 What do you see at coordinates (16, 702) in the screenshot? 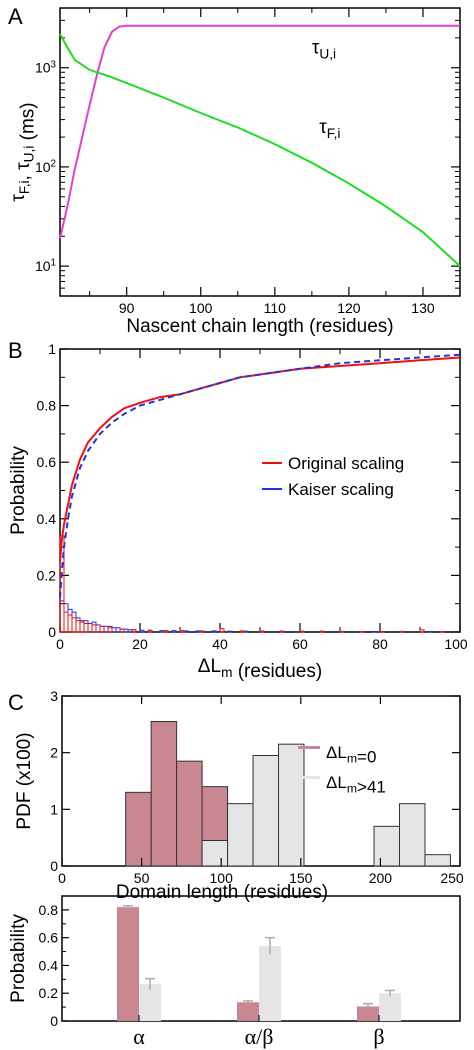
I see `panel-label-c: C` at bounding box center [16, 702].